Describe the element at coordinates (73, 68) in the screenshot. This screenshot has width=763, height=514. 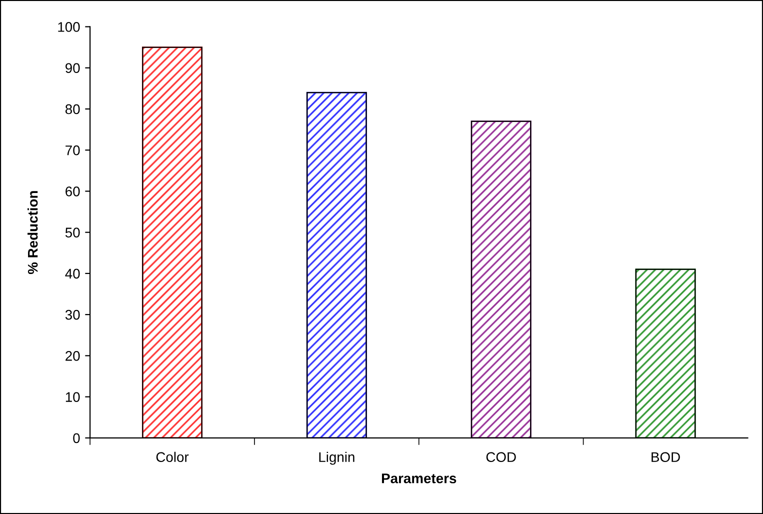
I see `y-tick-label: 90` at that location.